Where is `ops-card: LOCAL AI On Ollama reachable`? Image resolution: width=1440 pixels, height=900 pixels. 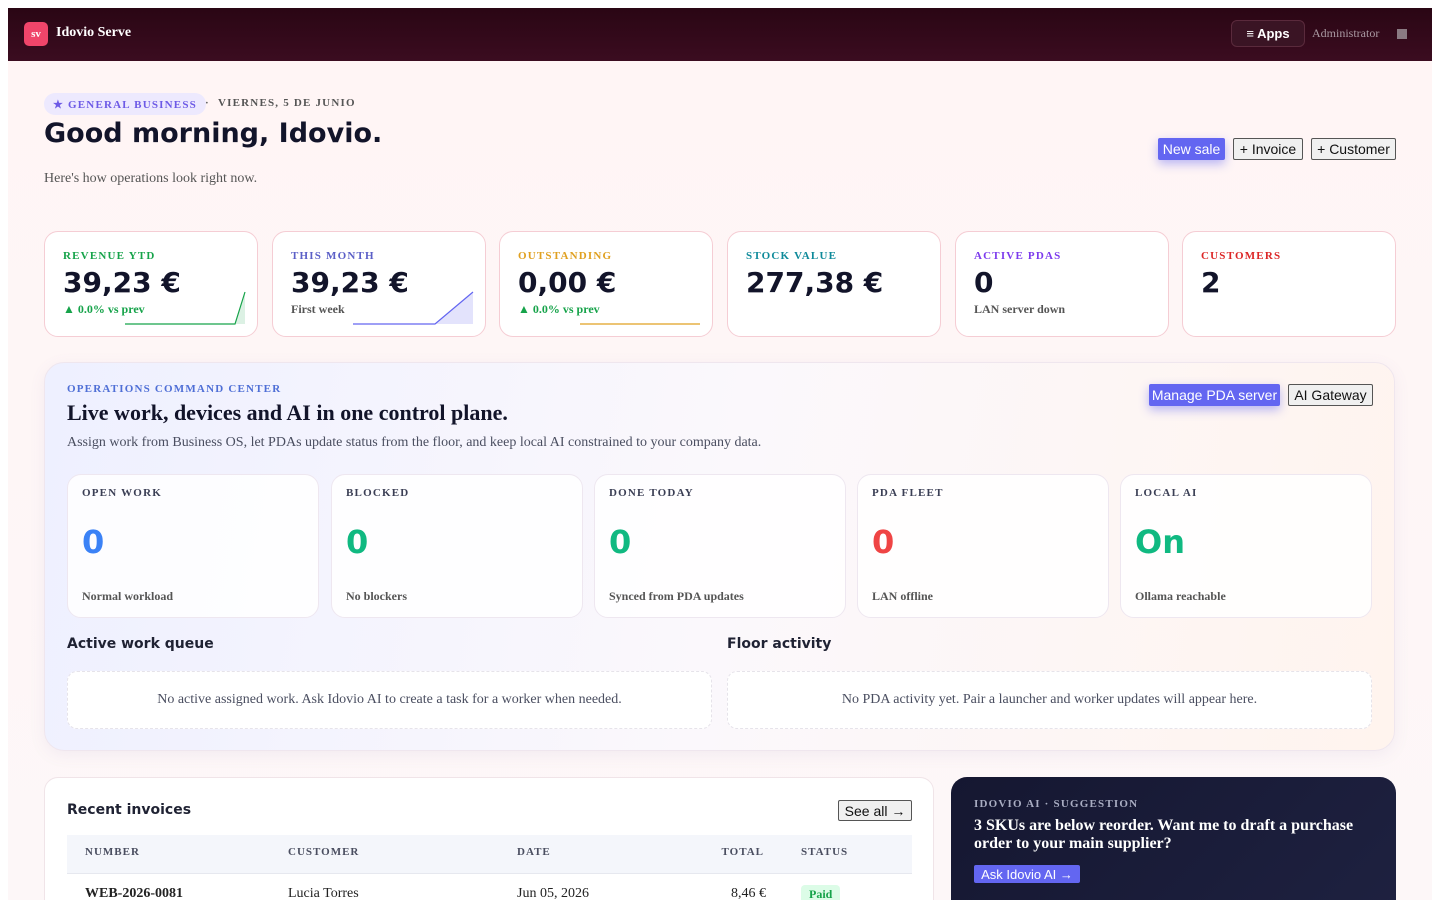 ops-card: LOCAL AI On Ollama reachable is located at coordinates (1246, 546).